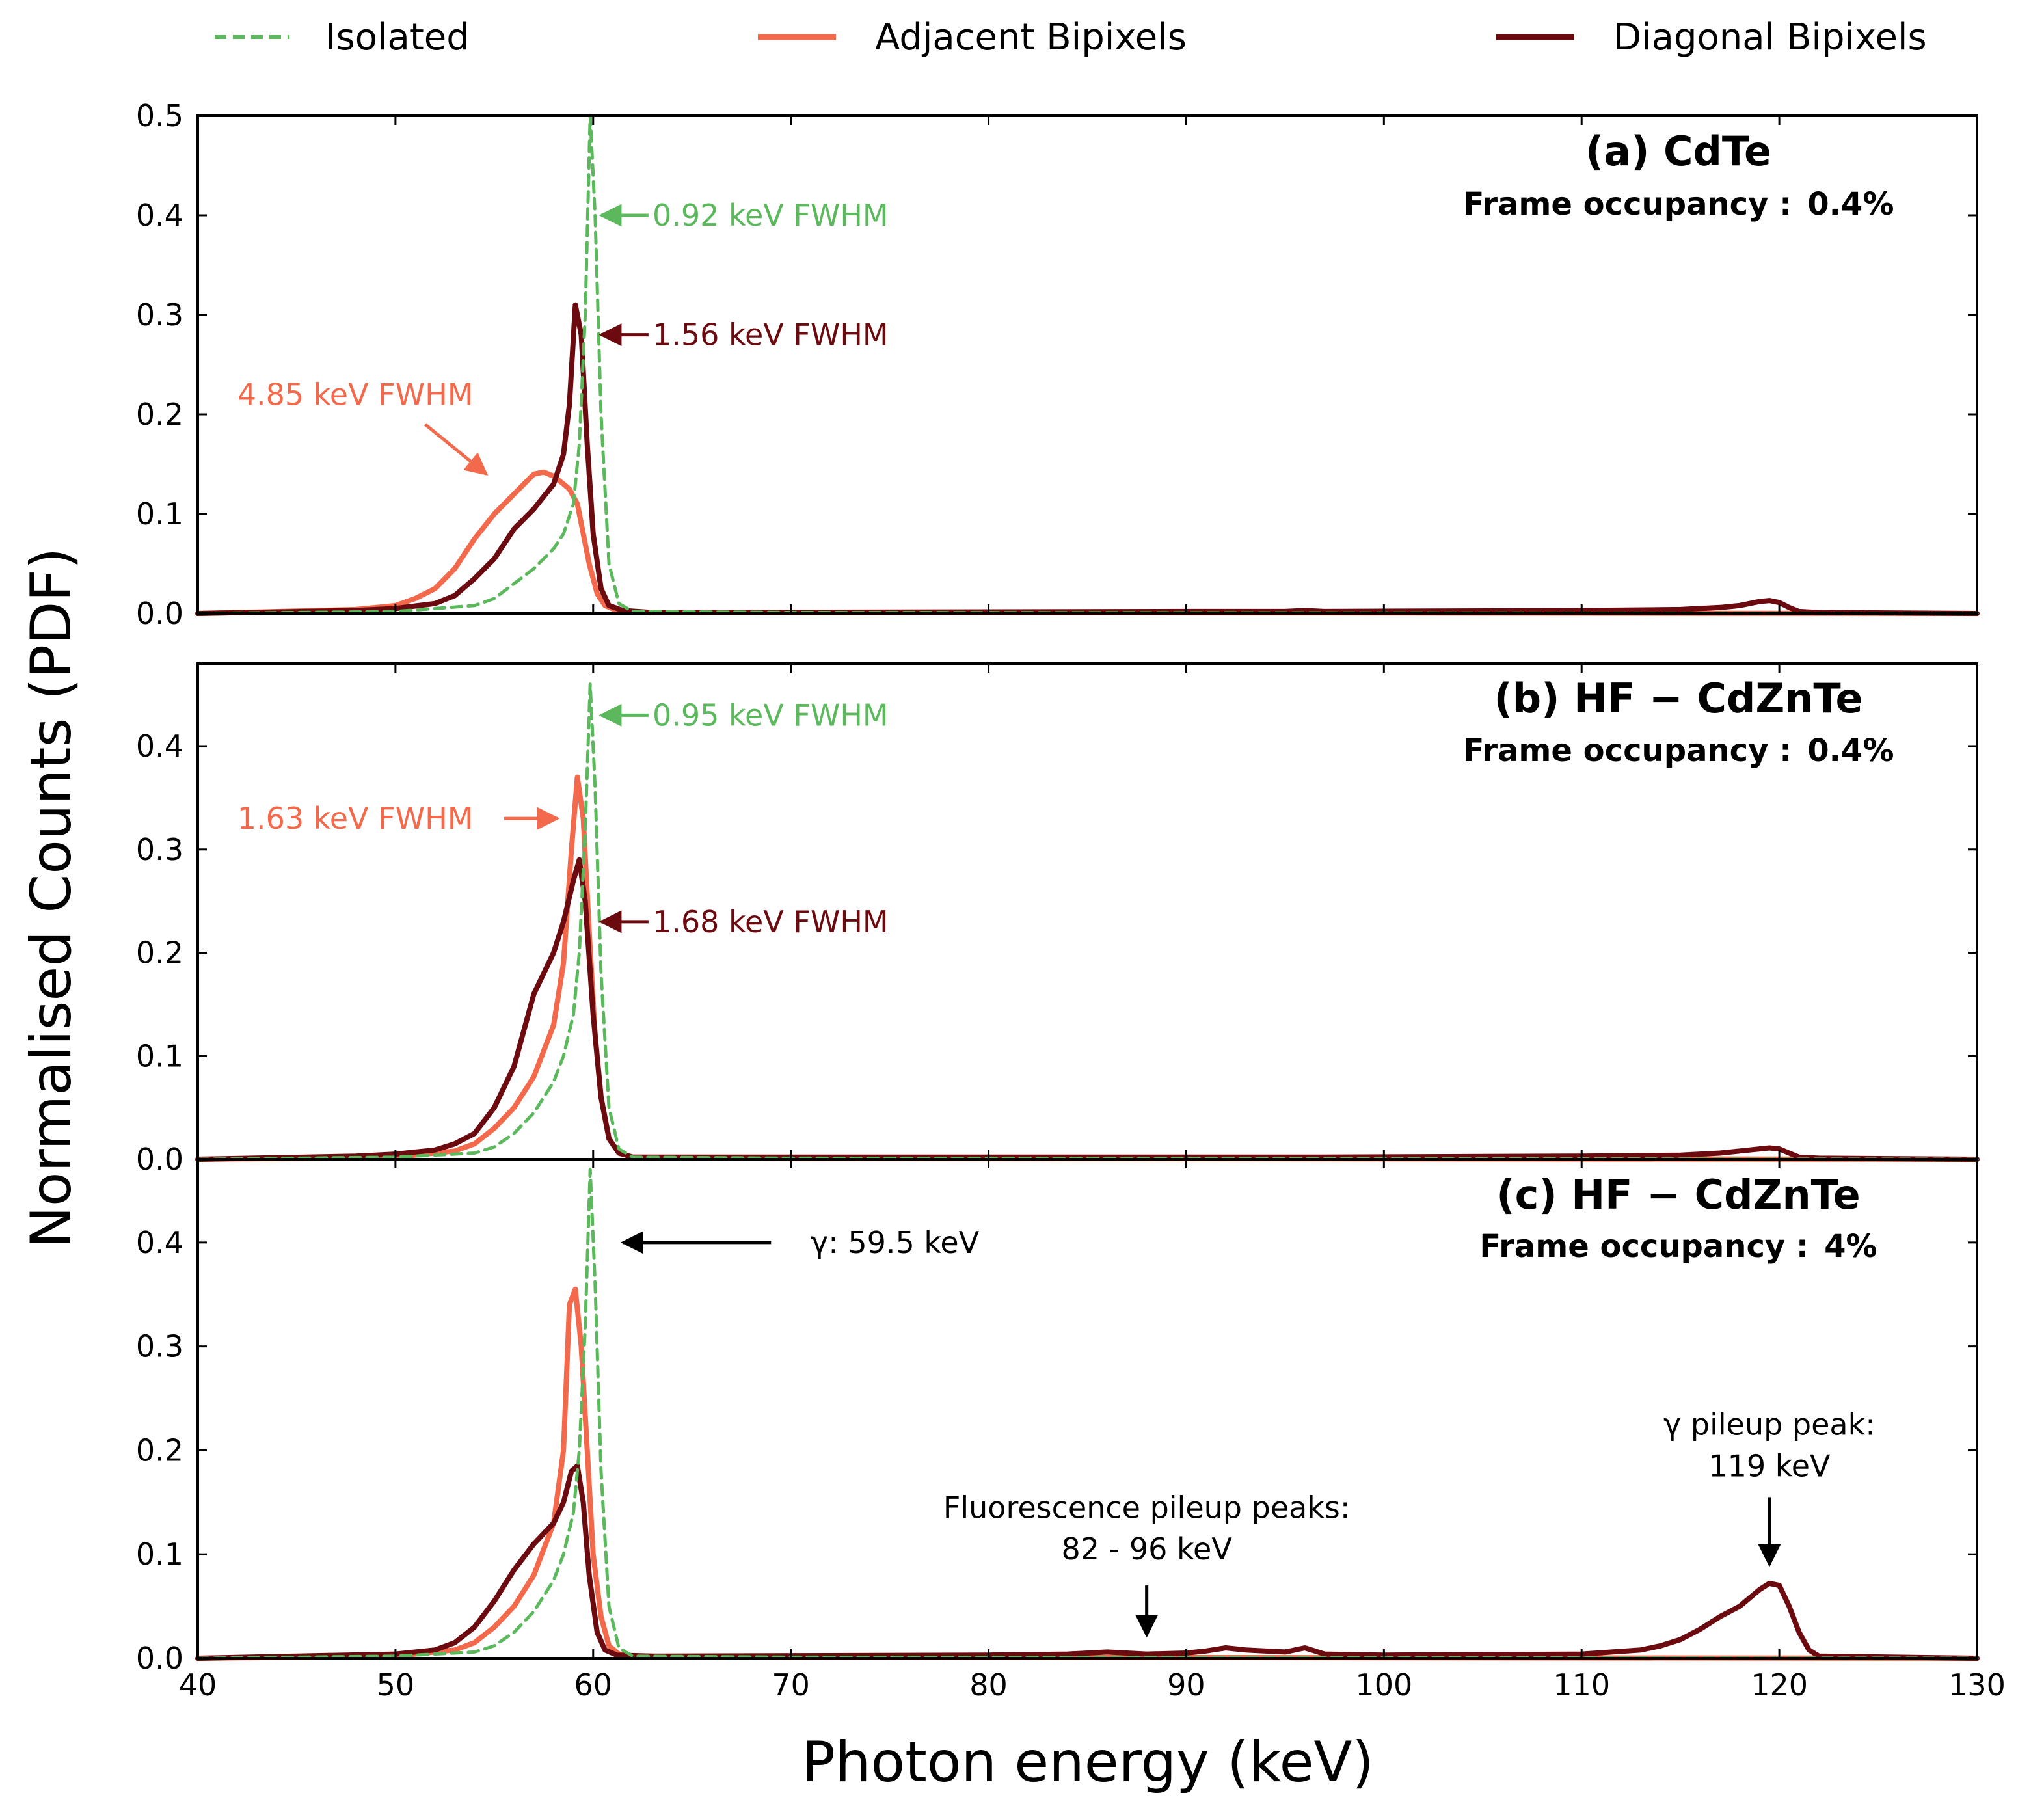  Describe the element at coordinates (52, 898) in the screenshot. I see `y-axis-title: Normalised Counts (PDF)` at that location.